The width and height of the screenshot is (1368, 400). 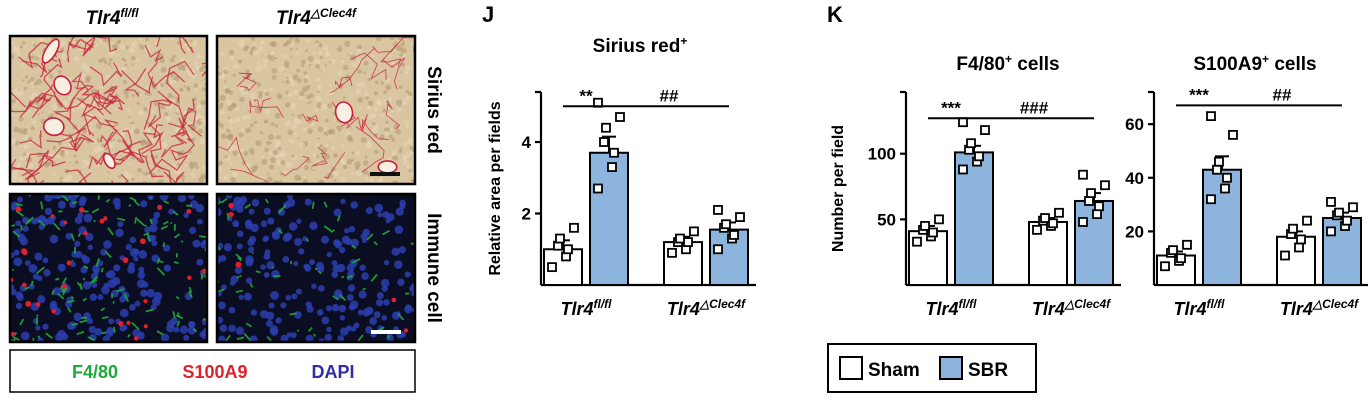 What do you see at coordinates (316, 17) in the screenshot?
I see `micrograph-col-label-2: Tlr4△Clec4f` at bounding box center [316, 17].